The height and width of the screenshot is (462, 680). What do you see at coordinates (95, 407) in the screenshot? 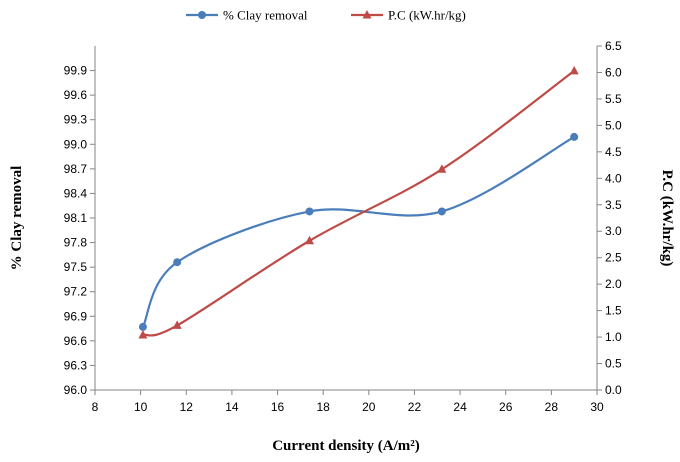
I see `x-tick-label: 8` at bounding box center [95, 407].